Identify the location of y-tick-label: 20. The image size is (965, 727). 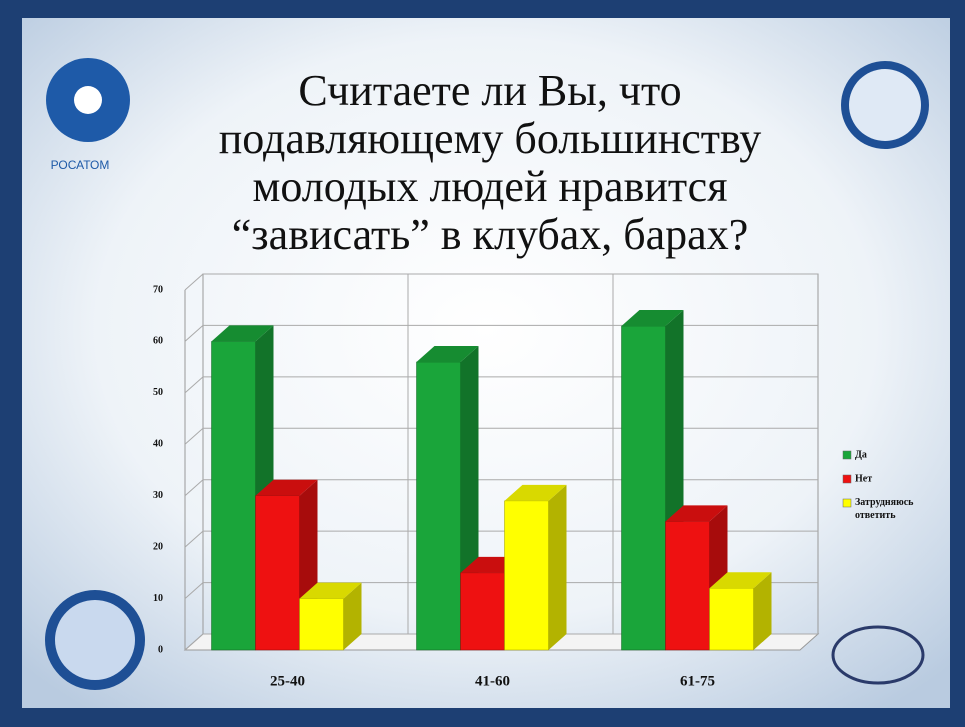
(158, 546).